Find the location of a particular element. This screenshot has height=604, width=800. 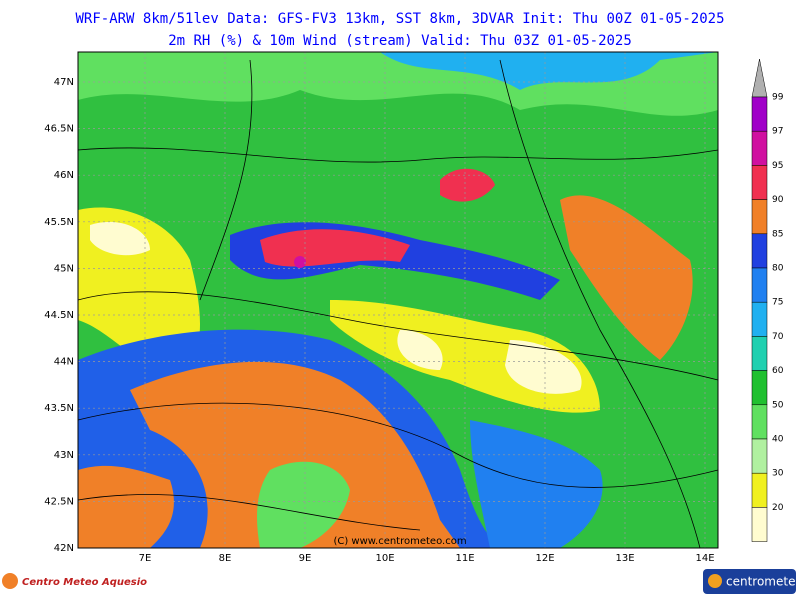

lat-label: 44N is located at coordinates (64, 362).